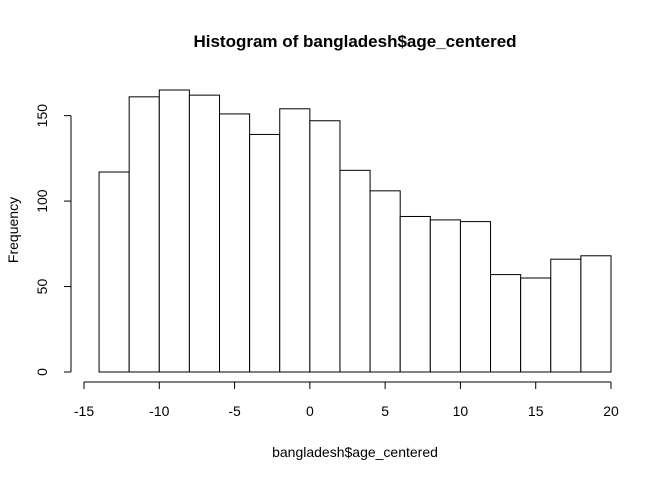  I want to click on y-tick-label: 0, so click(42, 372).